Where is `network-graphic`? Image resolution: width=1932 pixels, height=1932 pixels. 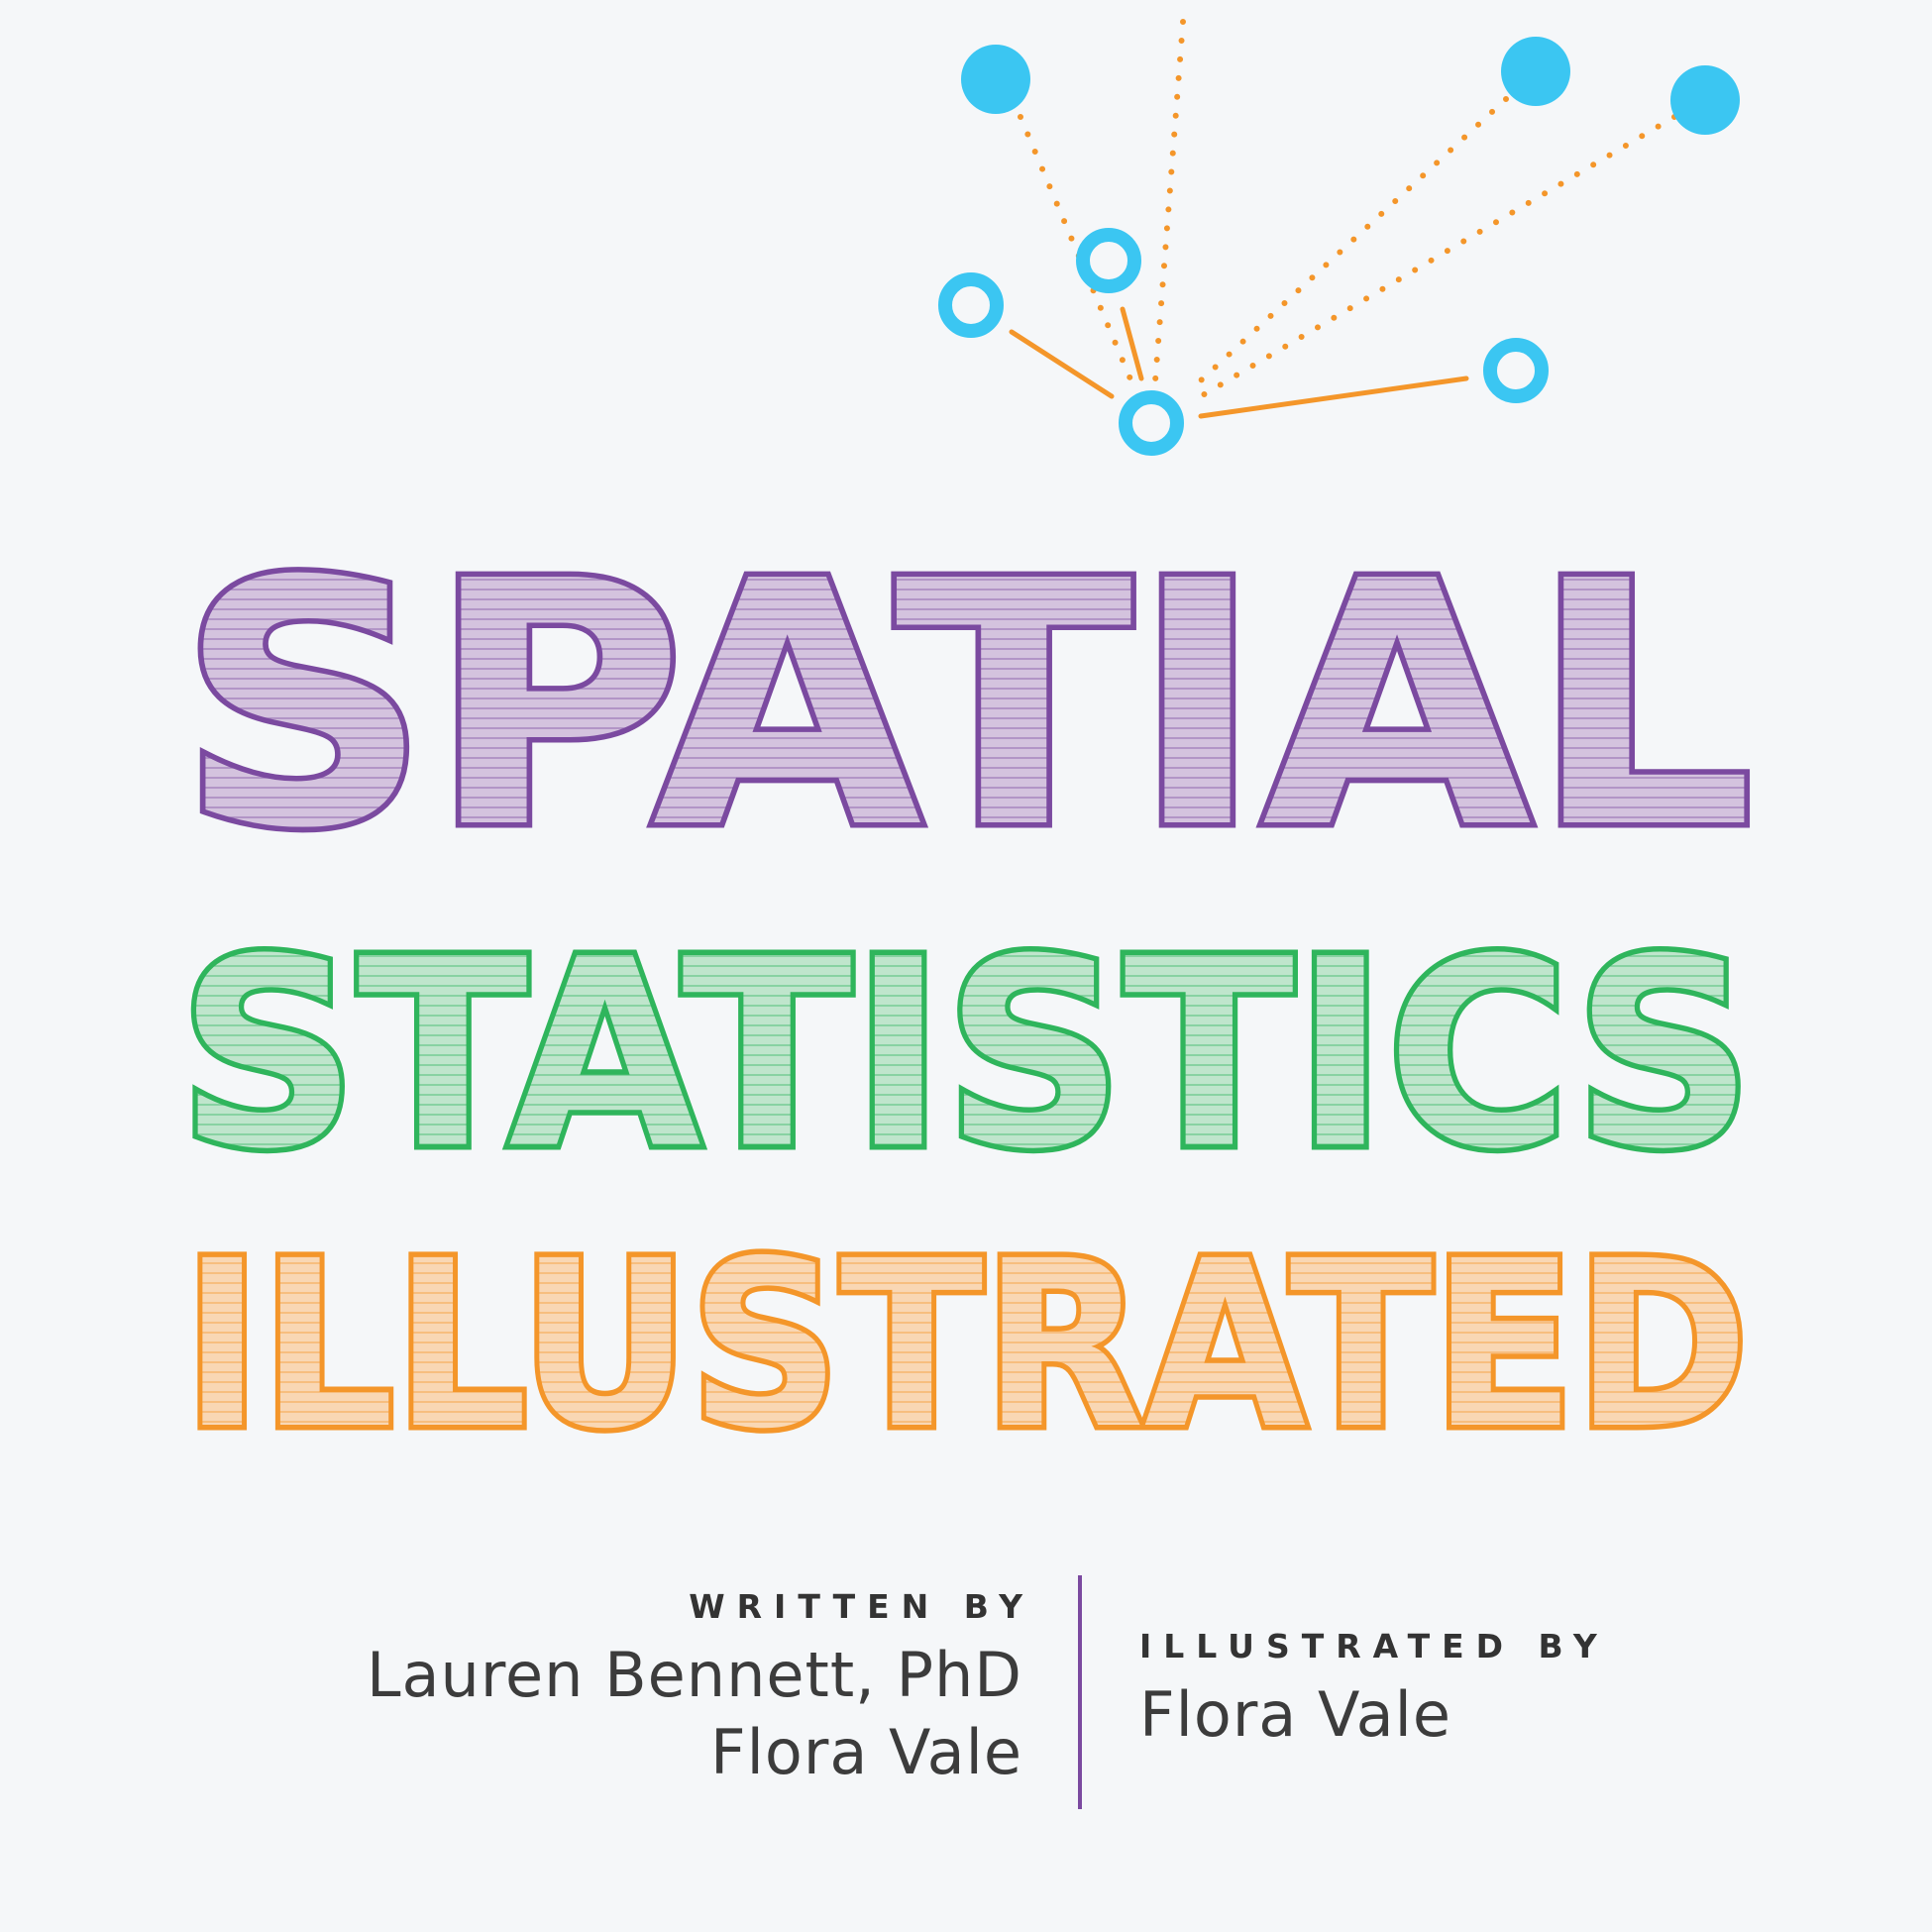 network-graphic is located at coordinates (1339, 237).